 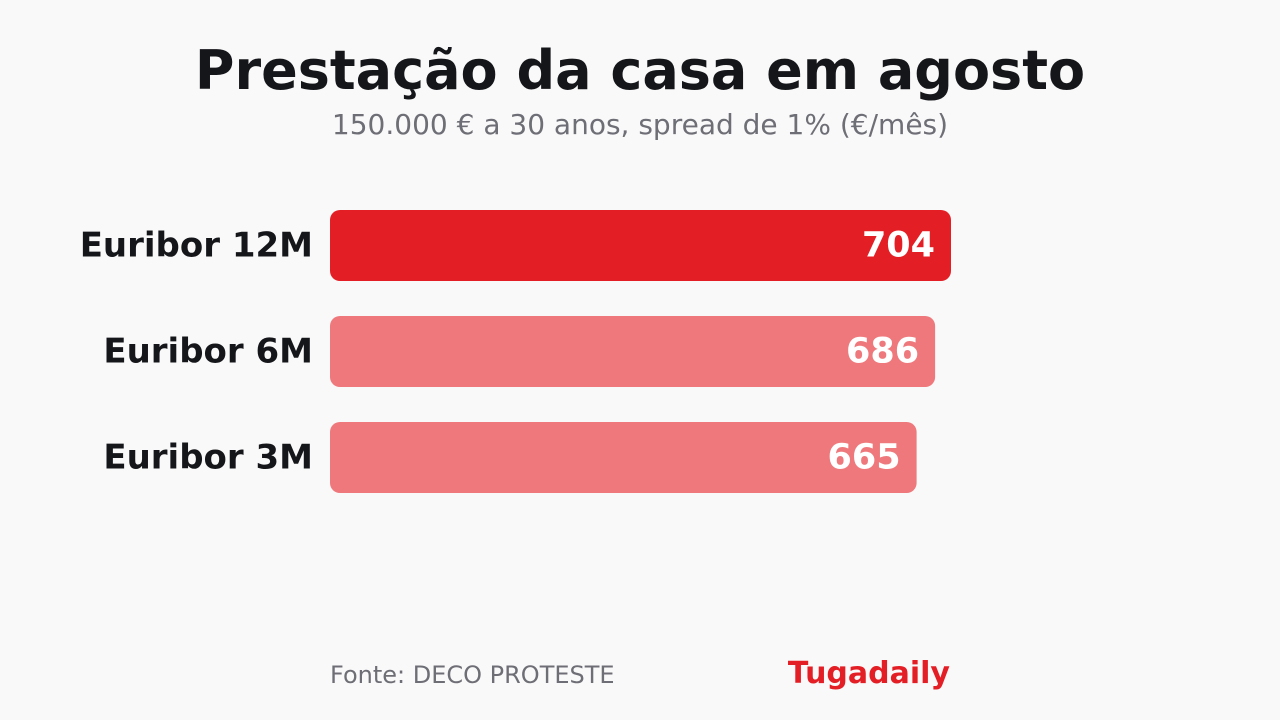 I want to click on category-label: Euribor 12M, so click(x=196, y=246).